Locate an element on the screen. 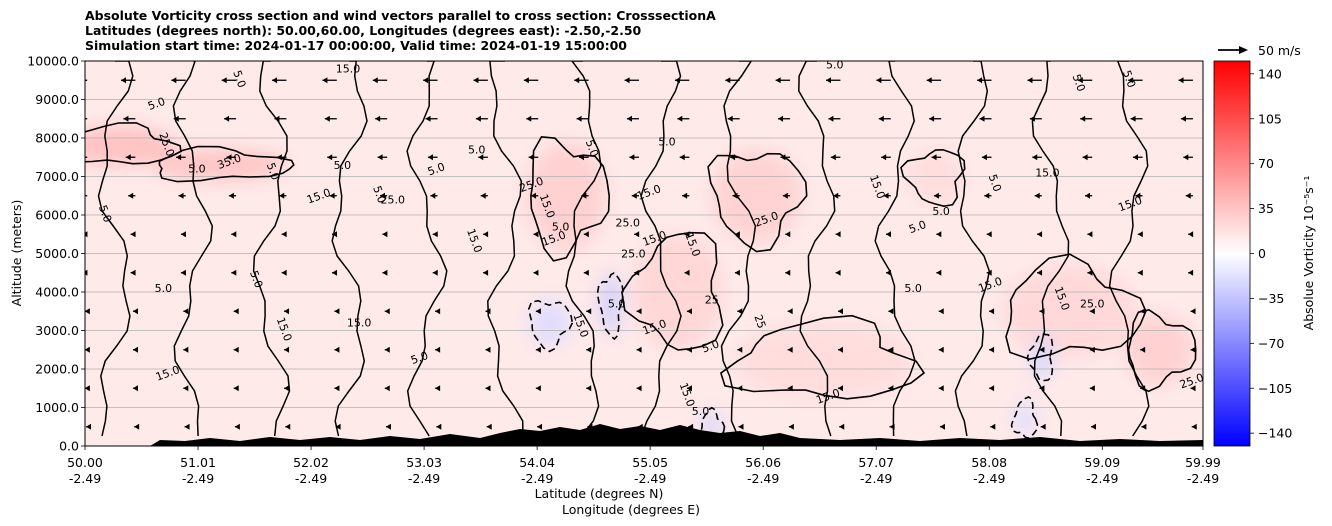 This screenshot has width=1332, height=526. contour-label: 25.0 is located at coordinates (628, 223).